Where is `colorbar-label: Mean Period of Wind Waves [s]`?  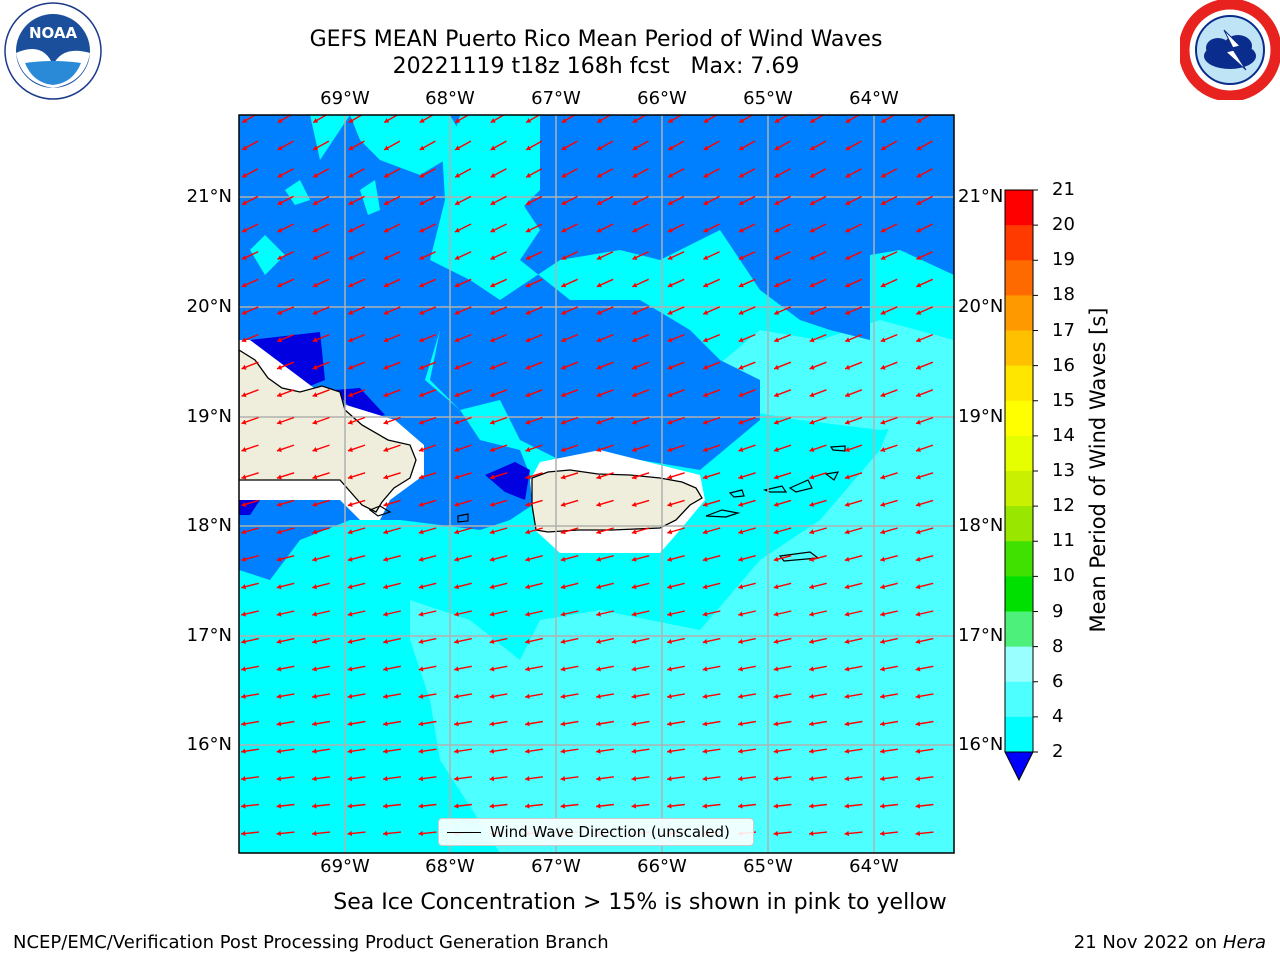
colorbar-label: Mean Period of Wind Waves [s] is located at coordinates (1098, 470).